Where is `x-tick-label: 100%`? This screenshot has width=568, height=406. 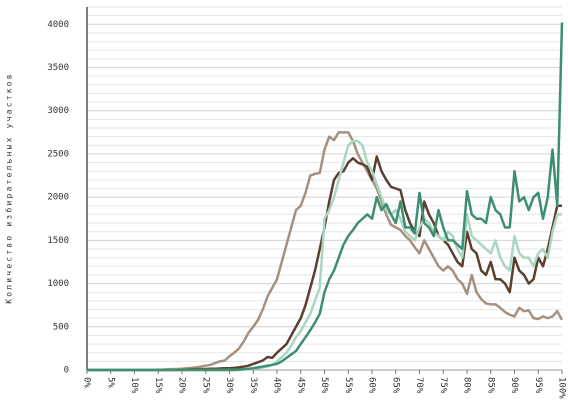 x-tick-label: 100% is located at coordinates (562, 388).